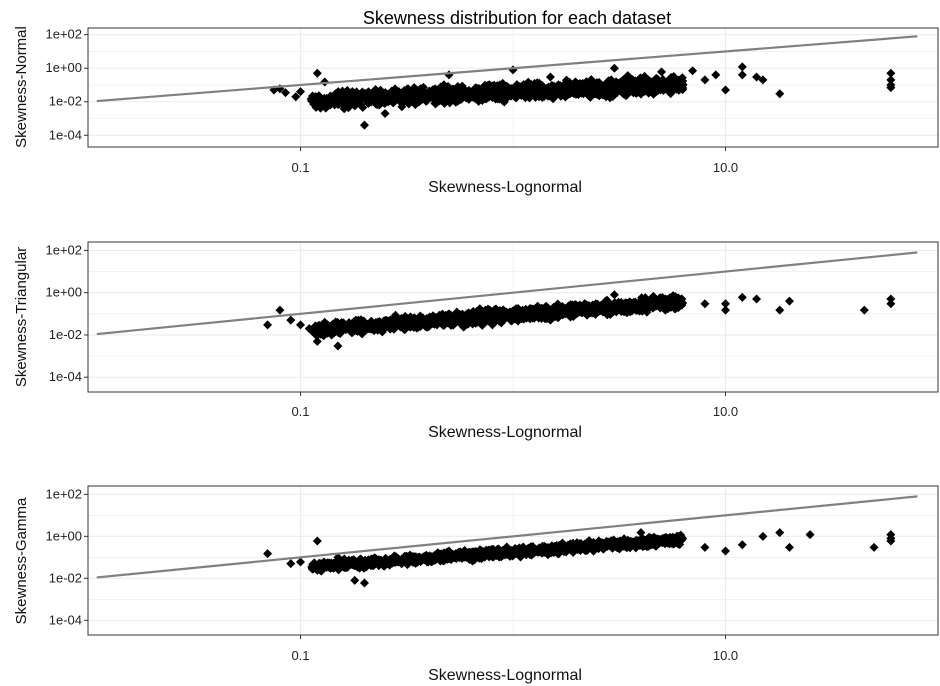 The image size is (940, 686). What do you see at coordinates (21, 560) in the screenshot?
I see `y-axis-label: Skewness-Gamma` at bounding box center [21, 560].